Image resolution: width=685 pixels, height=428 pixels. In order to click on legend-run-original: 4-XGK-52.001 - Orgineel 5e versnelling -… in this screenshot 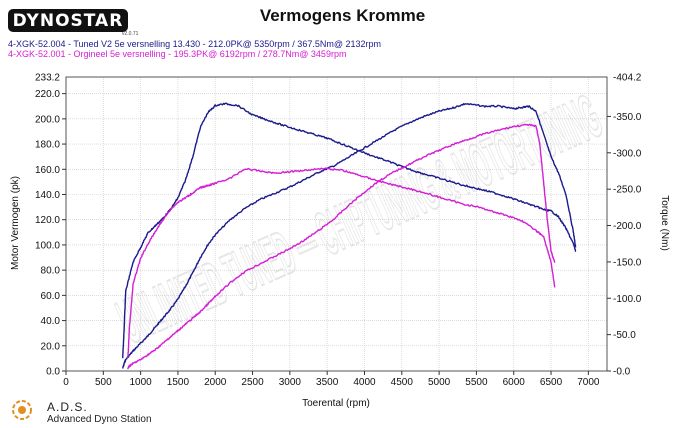, I will do `click(177, 54)`.